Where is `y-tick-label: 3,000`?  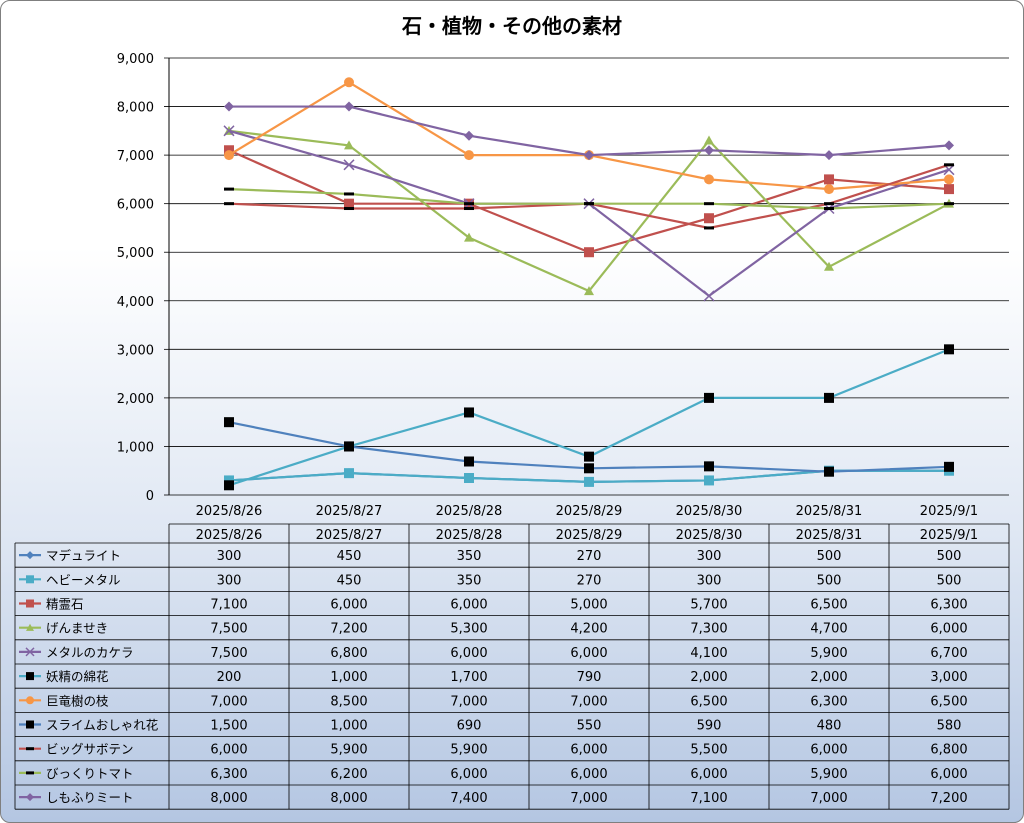
y-tick-label: 3,000 is located at coordinates (135, 350).